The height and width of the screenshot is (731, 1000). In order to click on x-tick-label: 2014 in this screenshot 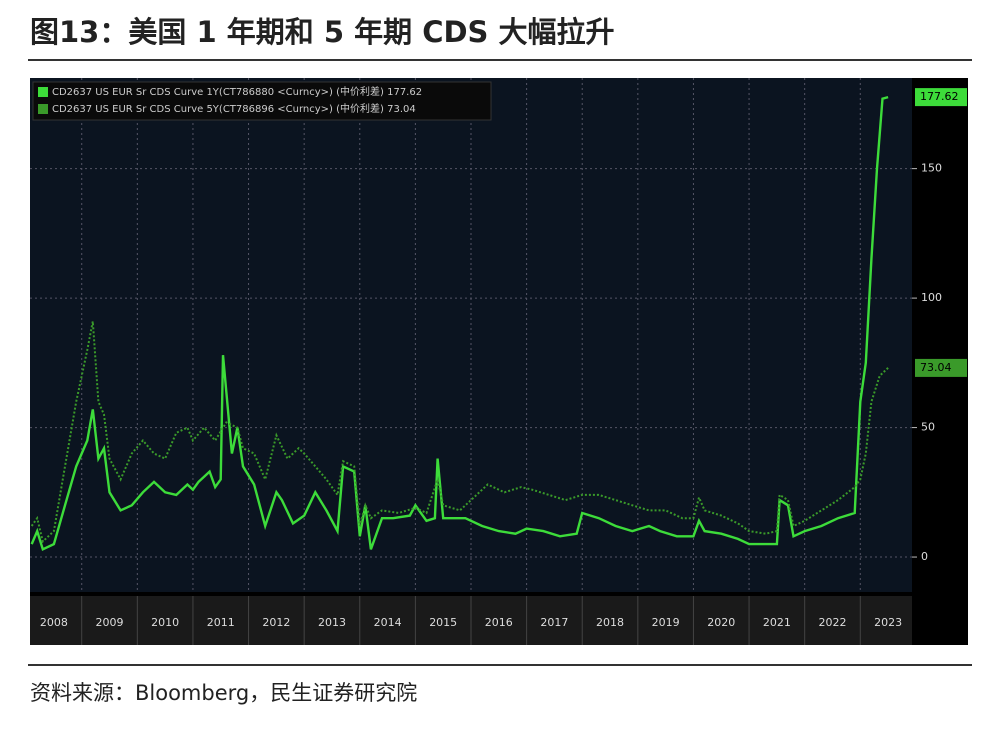, I will do `click(388, 622)`.